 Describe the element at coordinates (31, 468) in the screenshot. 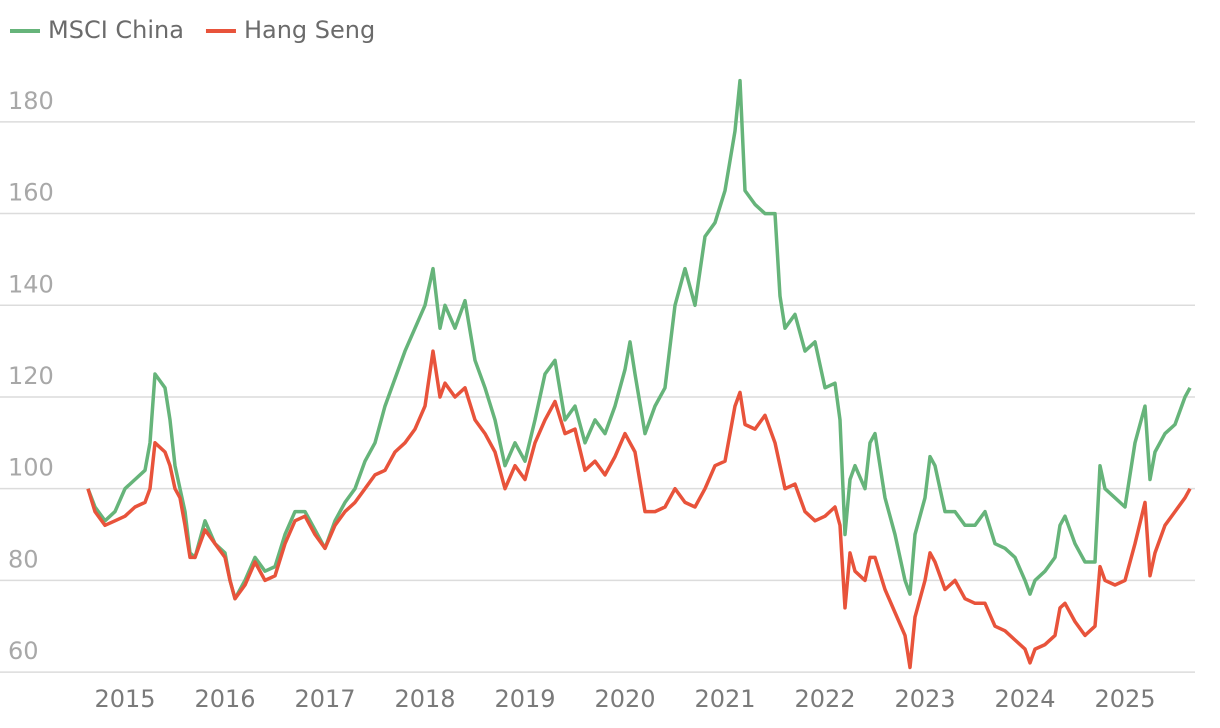

I see `y-tick-label: 100` at that location.